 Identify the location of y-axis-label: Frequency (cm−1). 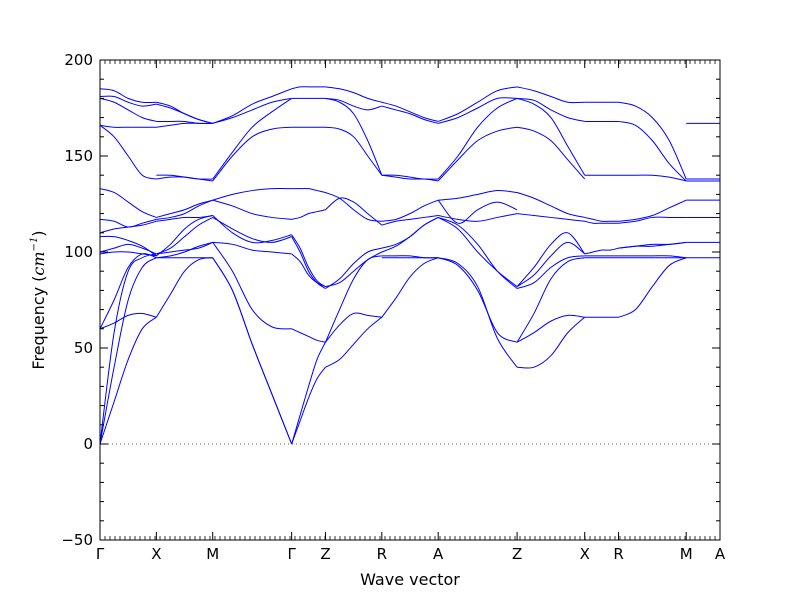
(38, 299).